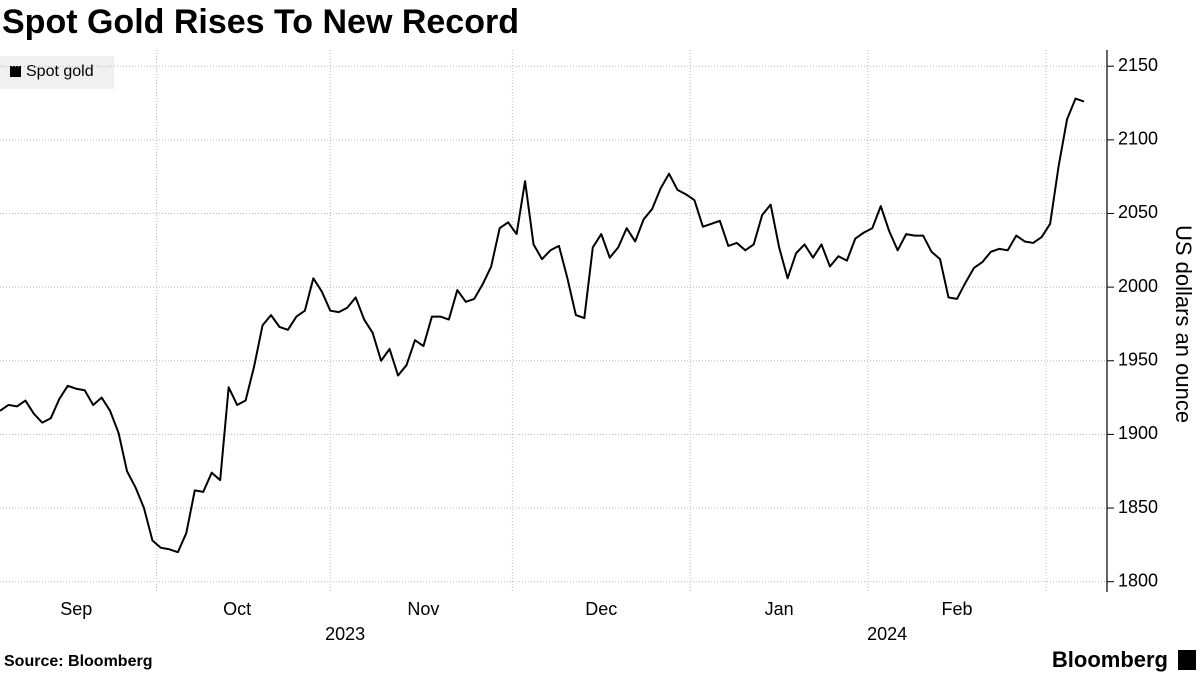 This screenshot has height=680, width=1200. Describe the element at coordinates (1138, 139) in the screenshot. I see `y-tick-label: 2100` at that location.